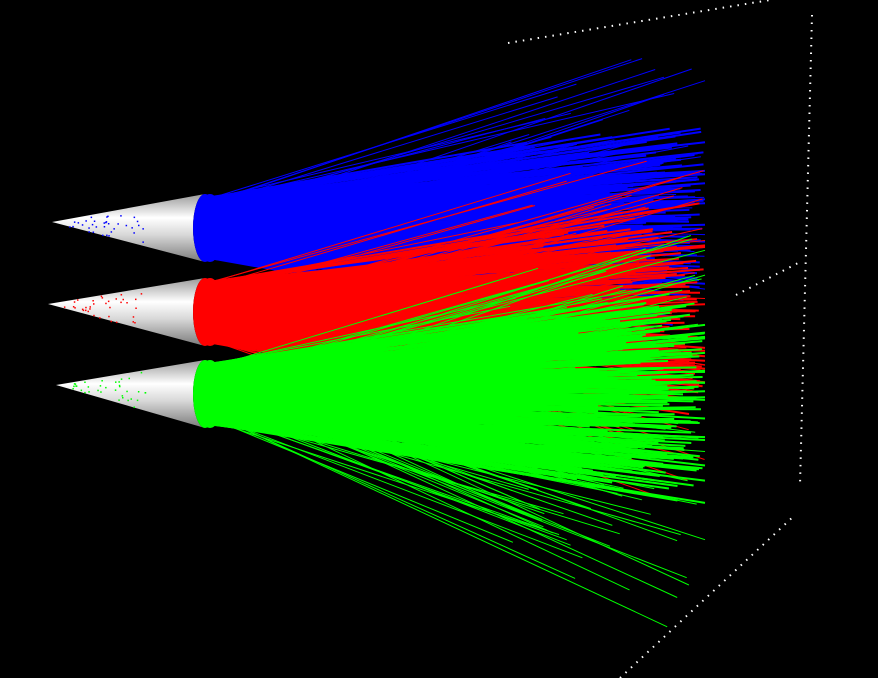  What do you see at coordinates (806, 250) in the screenshot?
I see `bbox-edge` at bounding box center [806, 250].